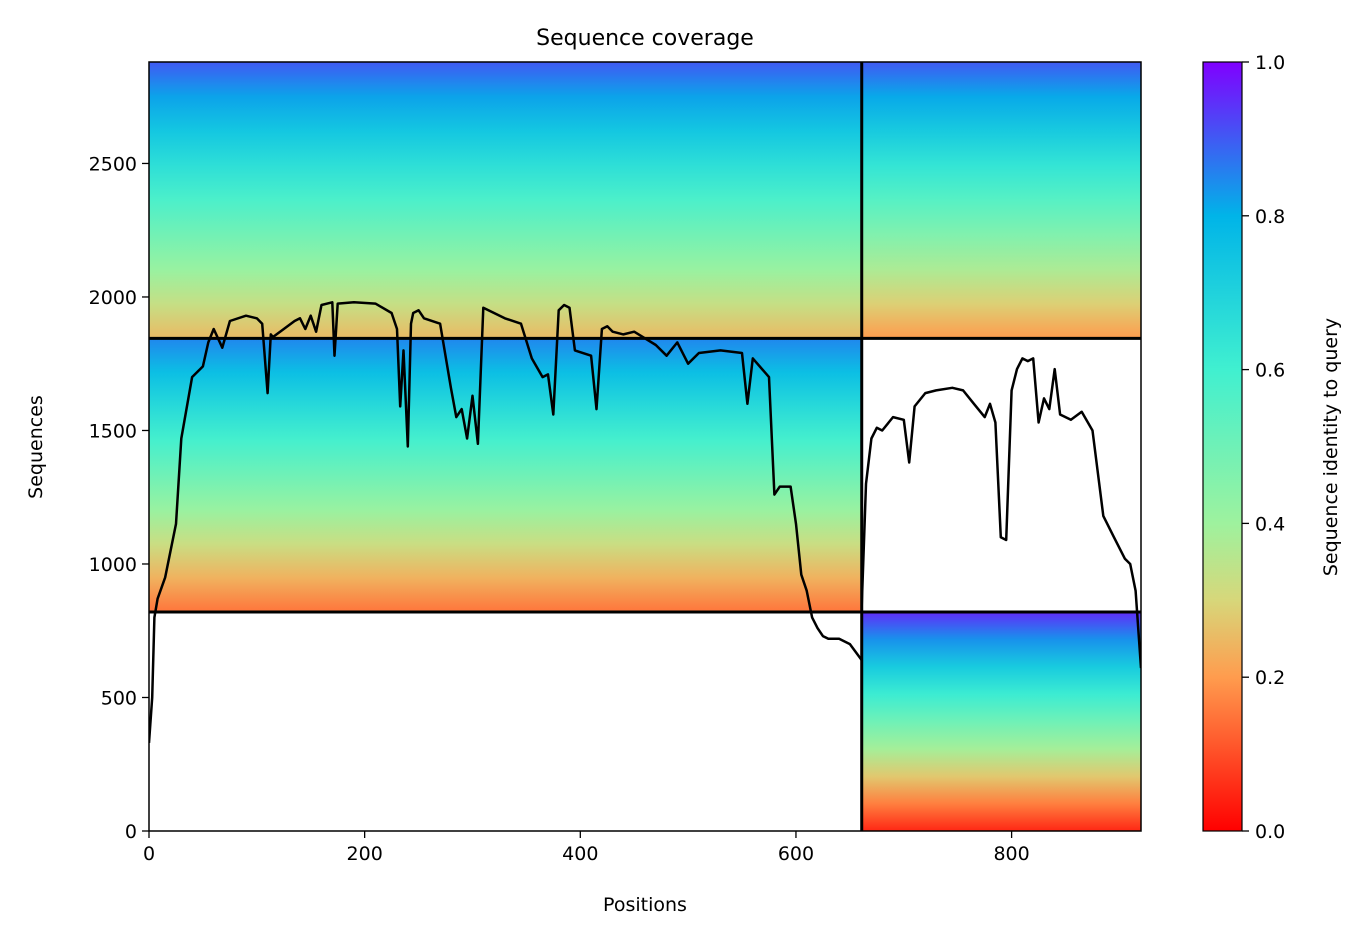 The width and height of the screenshot is (1364, 939). Describe the element at coordinates (1270, 63) in the screenshot. I see `colorbar-tick-label: 1.0` at that location.